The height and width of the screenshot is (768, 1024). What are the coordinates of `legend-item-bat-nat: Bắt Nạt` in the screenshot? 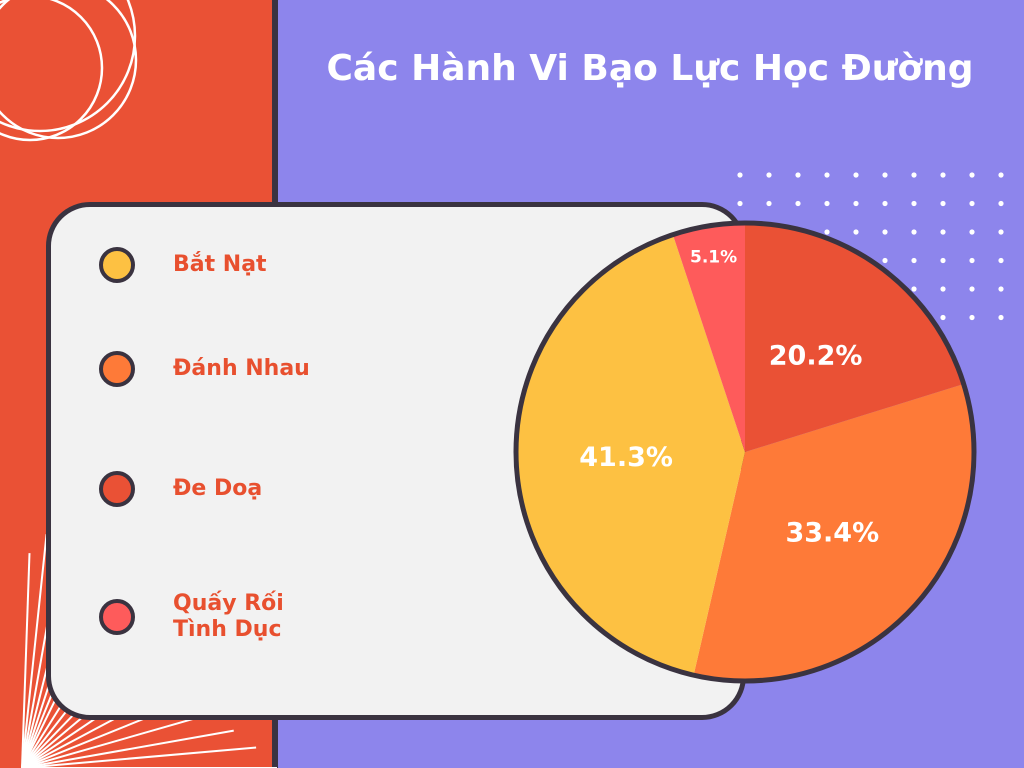 It's located at (183, 265).